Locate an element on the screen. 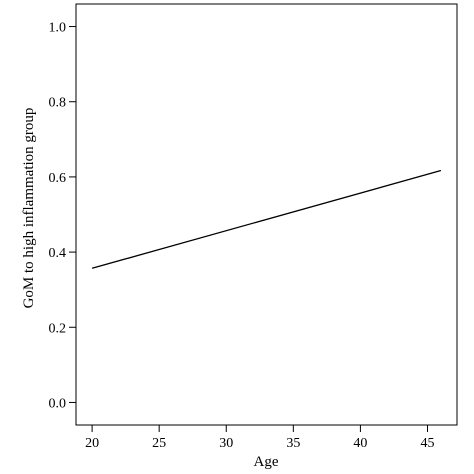 The image size is (474, 474). y-tick-label: 1.0 is located at coordinates (58, 28).